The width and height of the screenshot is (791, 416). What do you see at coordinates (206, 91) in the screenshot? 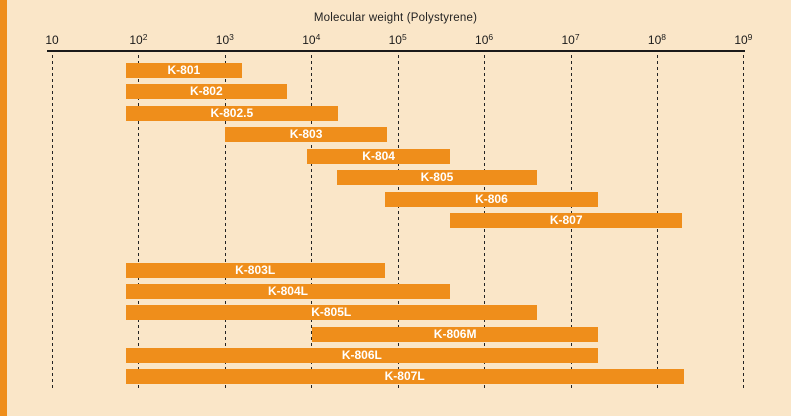
I see `bar-K-802: K-802` at bounding box center [206, 91].